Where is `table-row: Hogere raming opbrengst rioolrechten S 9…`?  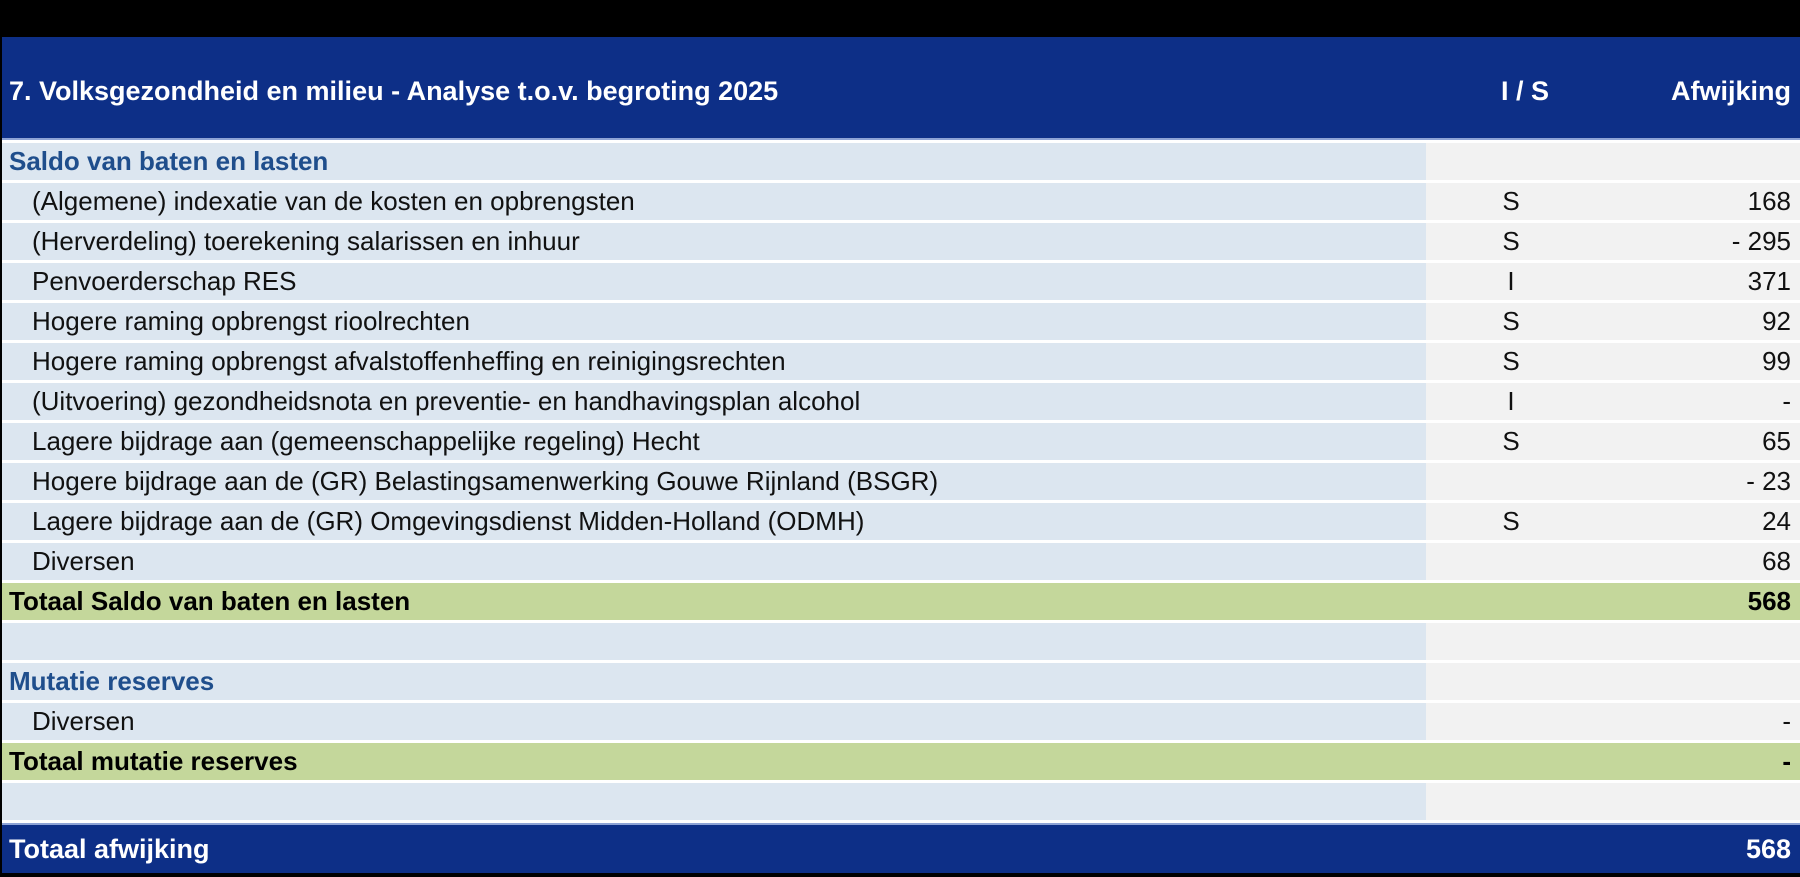
table-row: Hogere raming opbrengst rioolrechten S 9… is located at coordinates (901, 321).